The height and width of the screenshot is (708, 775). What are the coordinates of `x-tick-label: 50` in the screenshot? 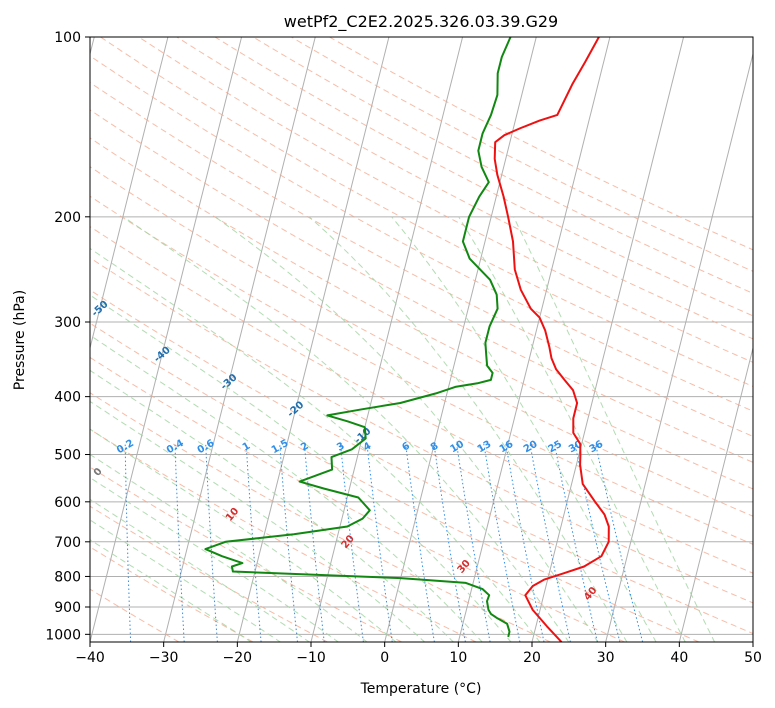 It's located at (753, 658).